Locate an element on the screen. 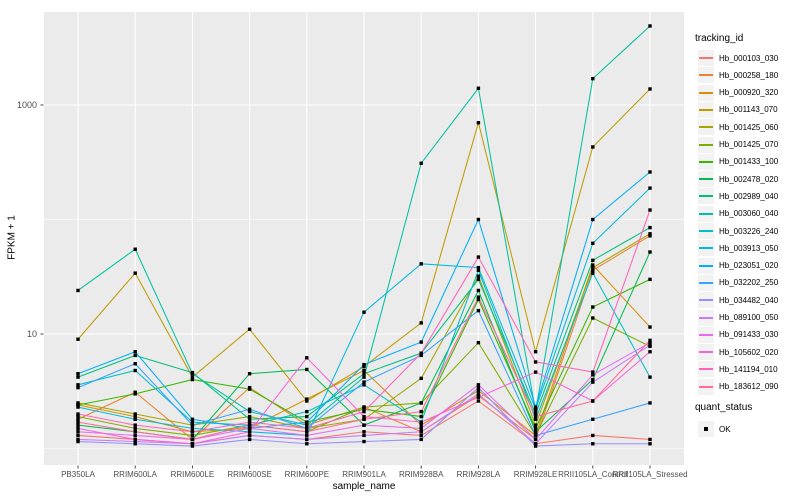 This screenshot has width=800, height=500. legend-item-label: Hb_032202_250 is located at coordinates (749, 283).